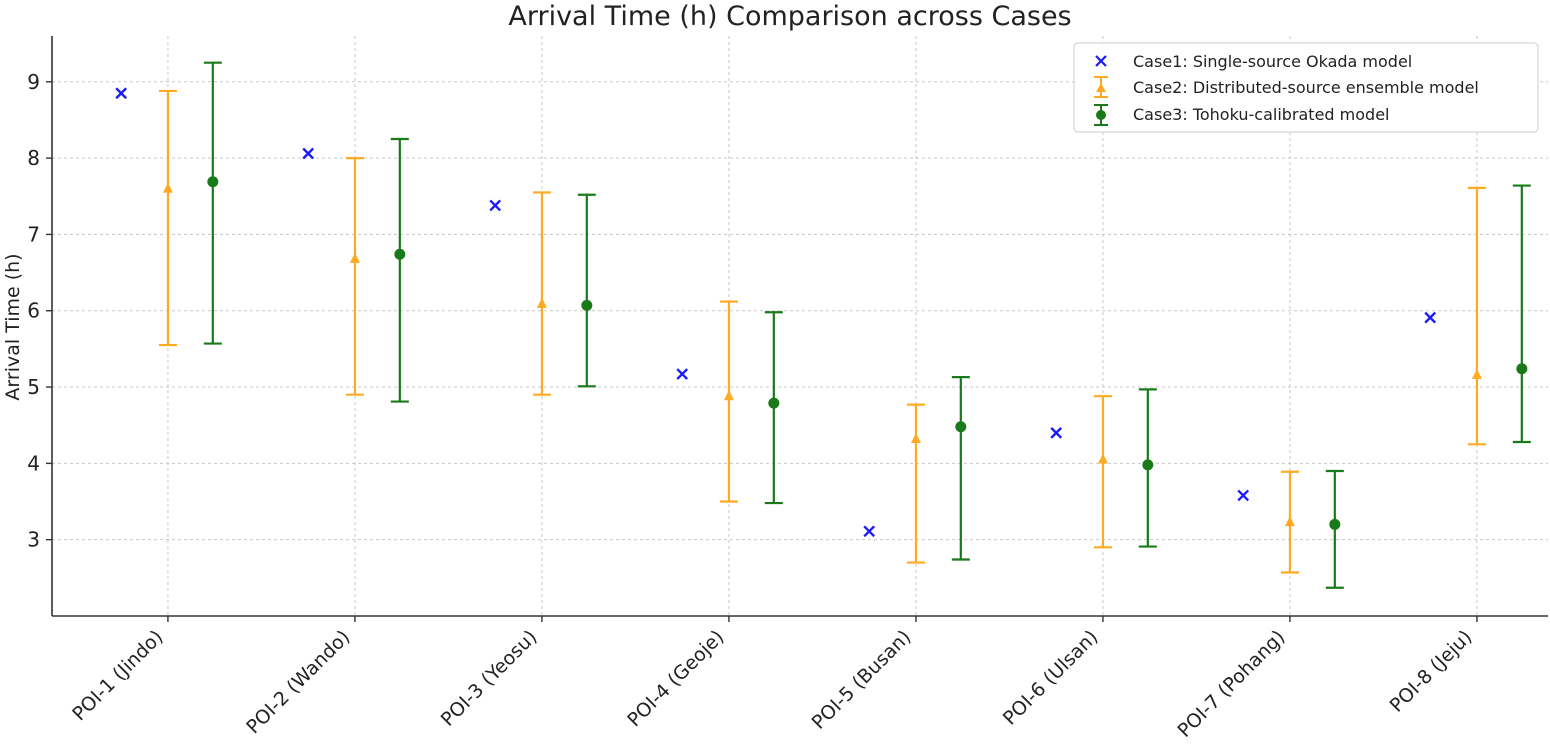  I want to click on legend-label-case2: Case2: Distributed-source ensemble model, so click(1306, 87).